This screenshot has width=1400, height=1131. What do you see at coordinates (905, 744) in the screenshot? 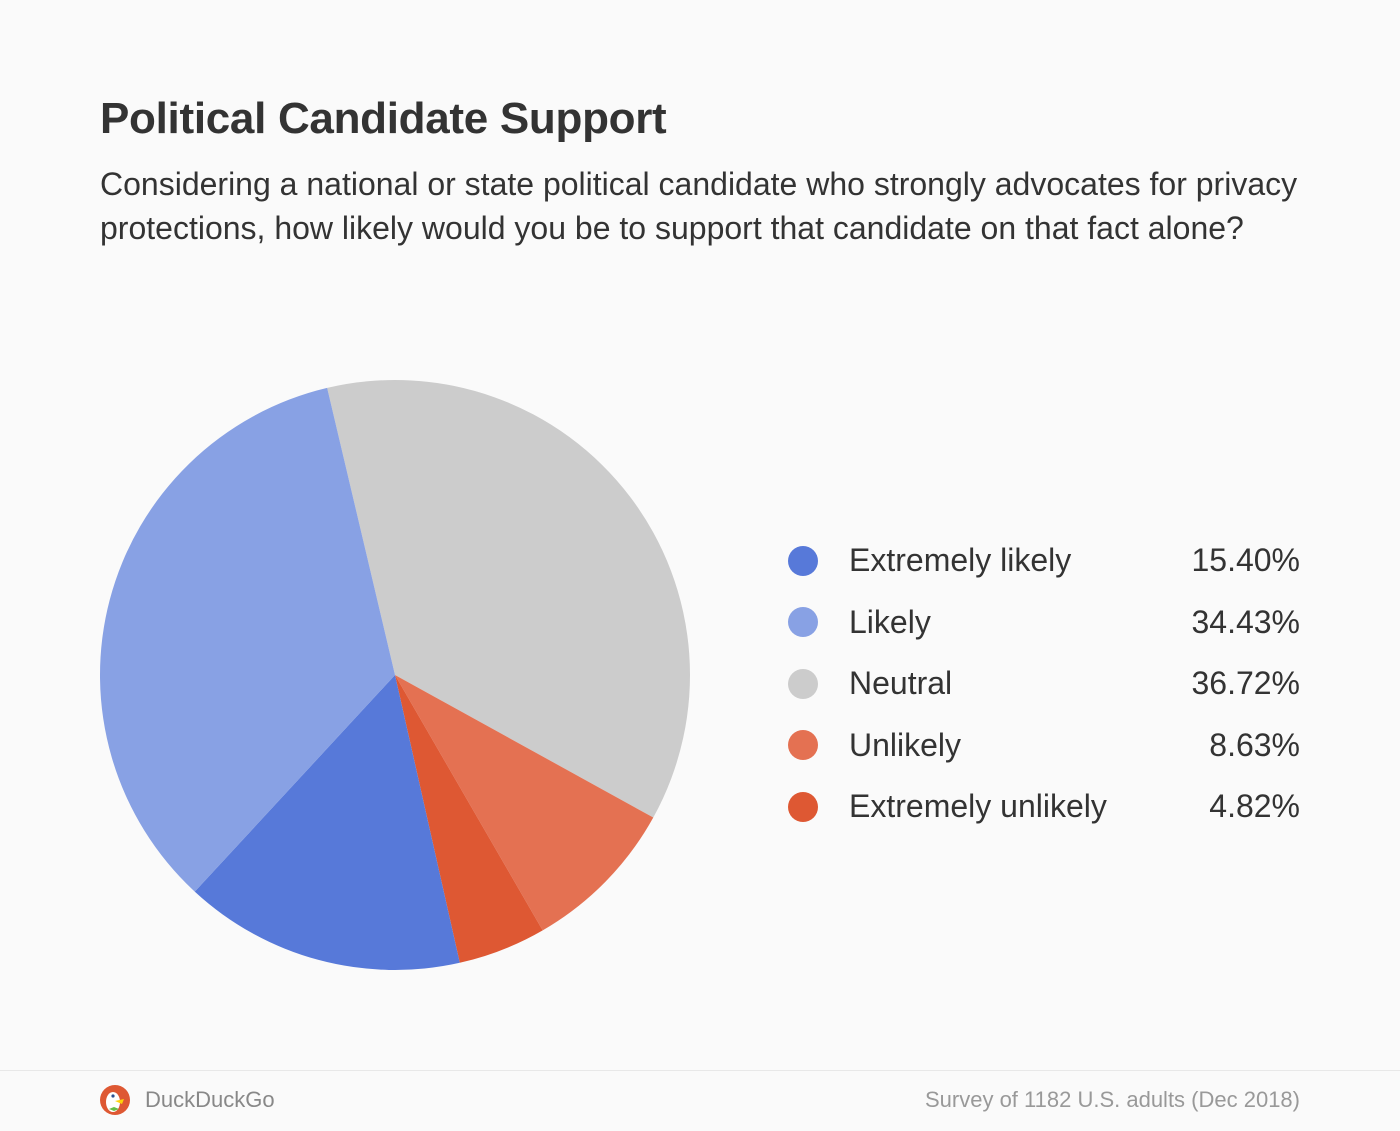
I see `legend-label: Unlikely` at bounding box center [905, 744].